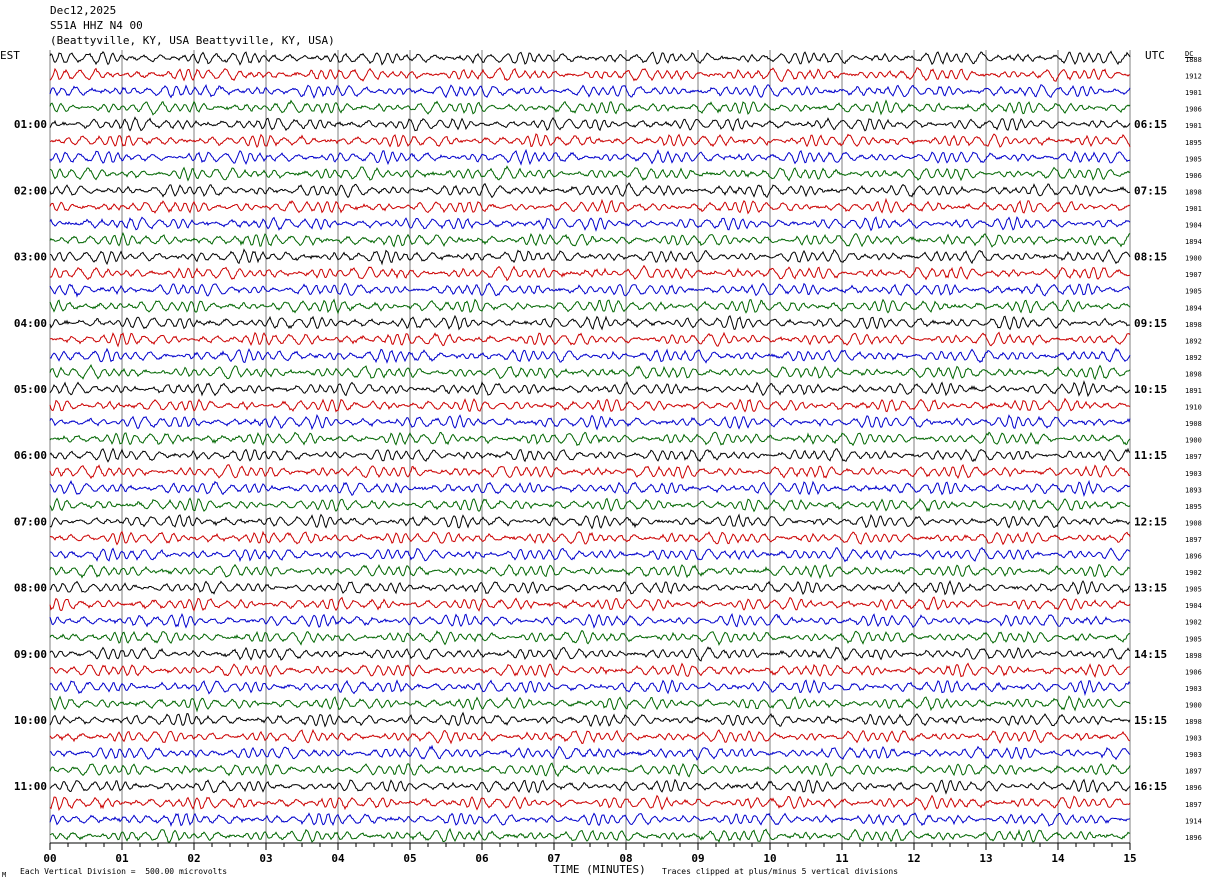  I want to click on est-hour-label: 08:00, so click(30, 588).